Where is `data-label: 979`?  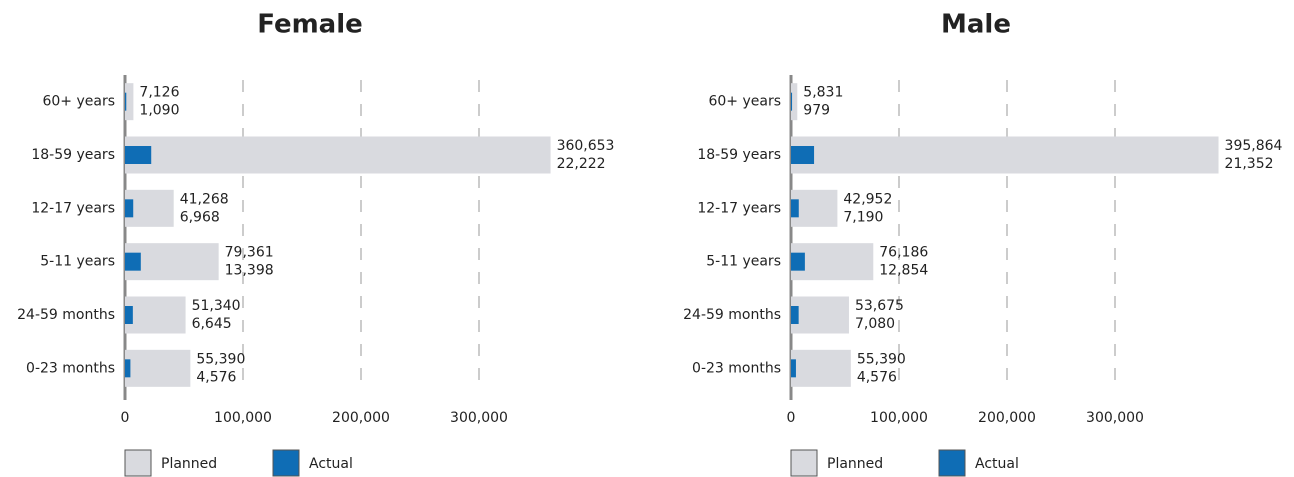 data-label: 979 is located at coordinates (816, 111).